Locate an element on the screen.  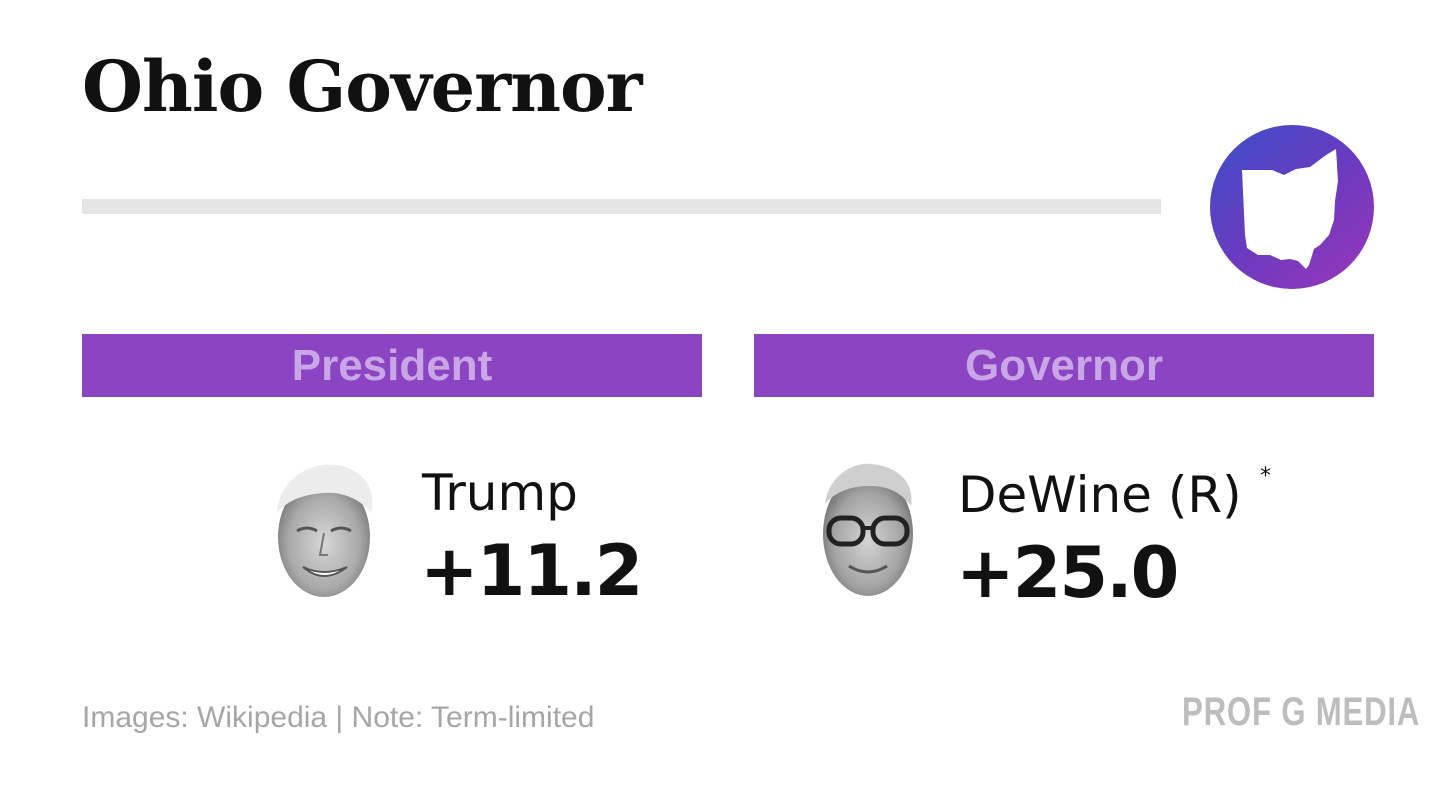
governor-candidate-name: DeWine (R) is located at coordinates (1100, 495).